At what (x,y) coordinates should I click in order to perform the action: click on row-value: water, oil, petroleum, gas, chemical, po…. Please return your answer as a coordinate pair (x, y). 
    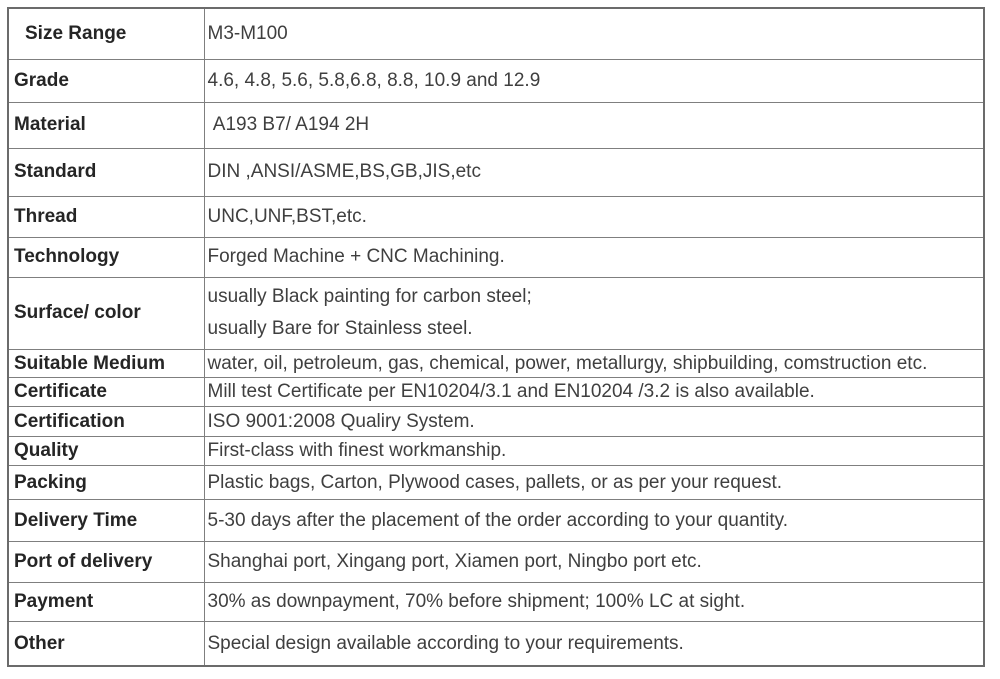
    Looking at the image, I should click on (594, 363).